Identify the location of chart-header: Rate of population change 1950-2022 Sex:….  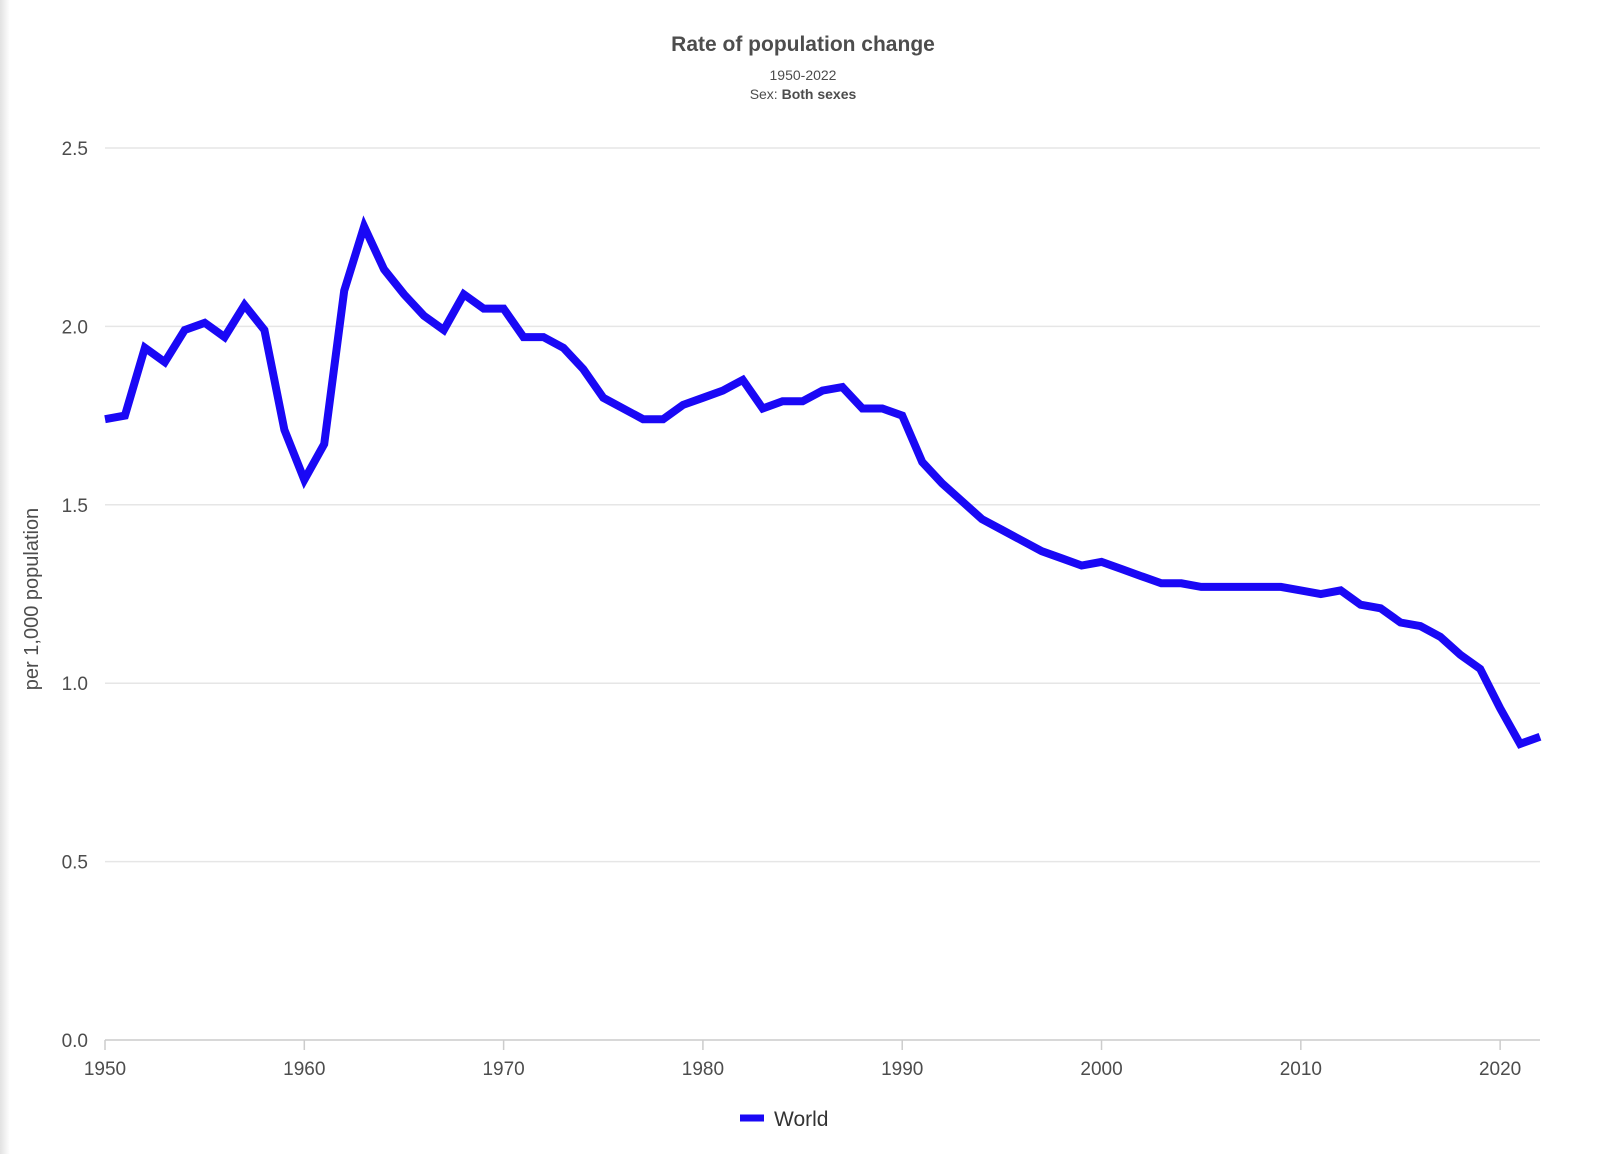
(803, 67).